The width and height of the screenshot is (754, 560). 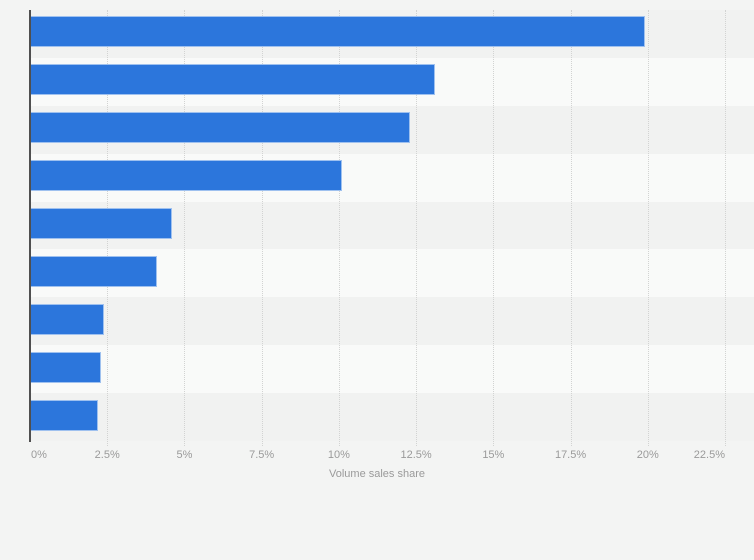 I want to click on x-tick-label: 20%, so click(x=647, y=455).